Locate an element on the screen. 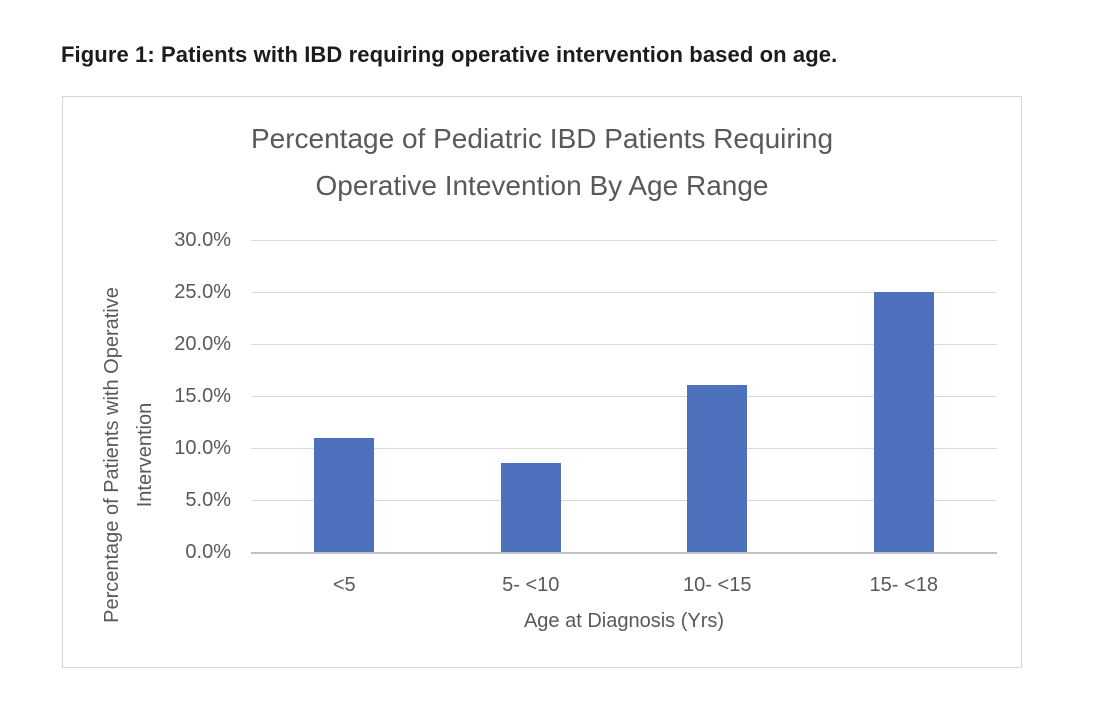 The height and width of the screenshot is (712, 1116). y-tick-label: 0.0% is located at coordinates (208, 552).